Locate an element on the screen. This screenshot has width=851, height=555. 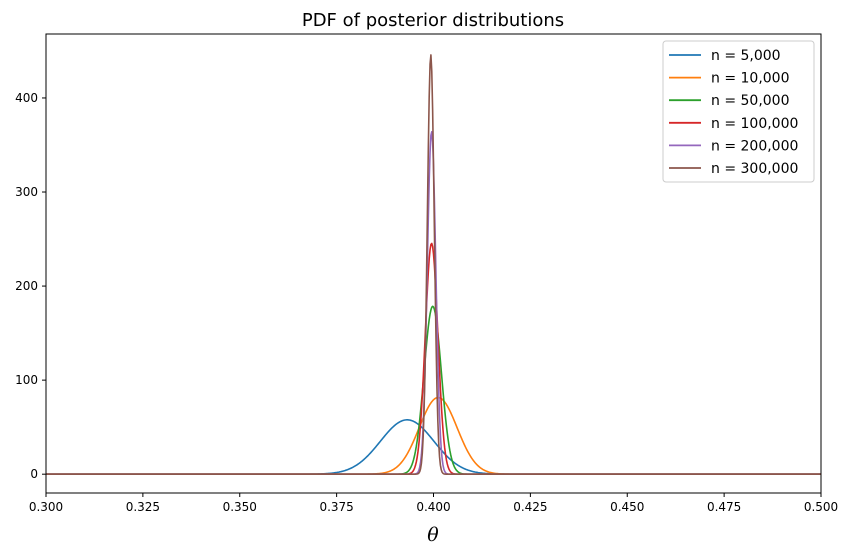
x-tick-label: 0.425 is located at coordinates (530, 507).